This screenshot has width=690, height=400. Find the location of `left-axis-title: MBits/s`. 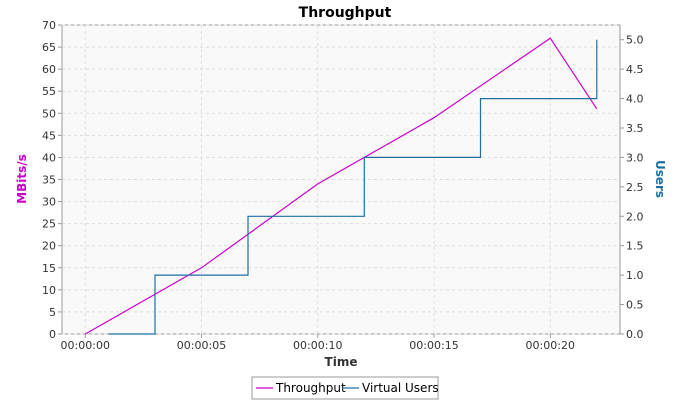

left-axis-title: MBits/s is located at coordinates (22, 179).